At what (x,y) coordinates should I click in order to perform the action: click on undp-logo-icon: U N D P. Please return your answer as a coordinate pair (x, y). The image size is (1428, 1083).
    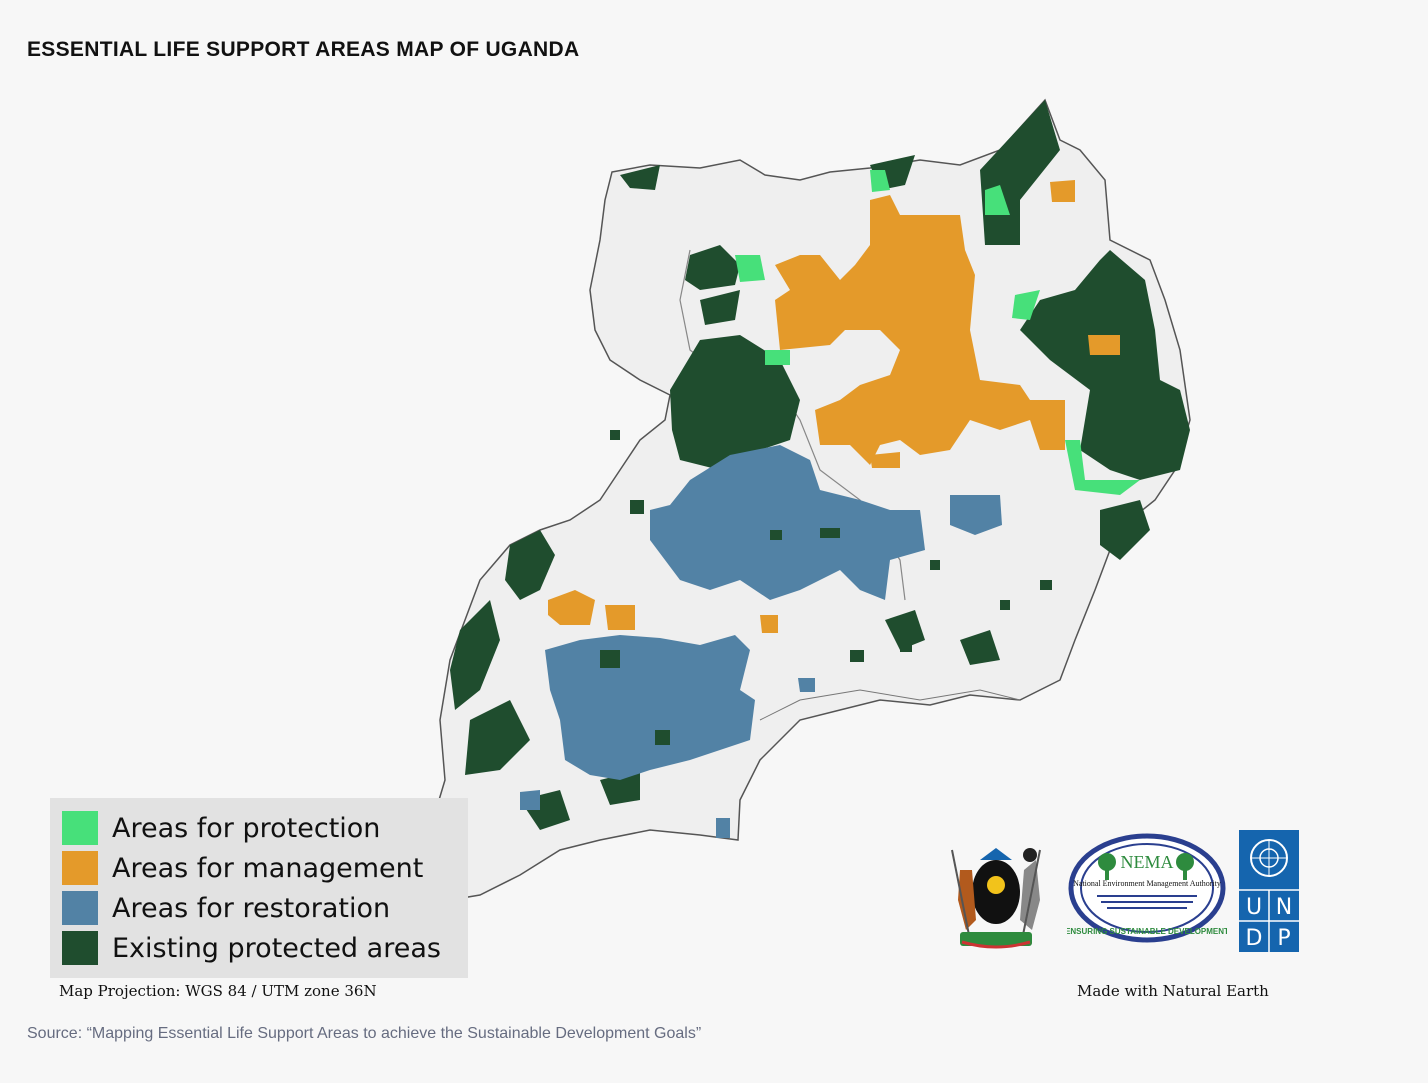
    Looking at the image, I should click on (1269, 891).